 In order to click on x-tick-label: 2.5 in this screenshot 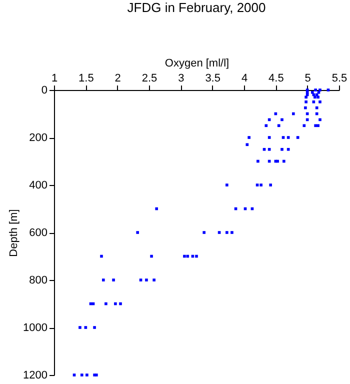, I will do `click(150, 78)`.